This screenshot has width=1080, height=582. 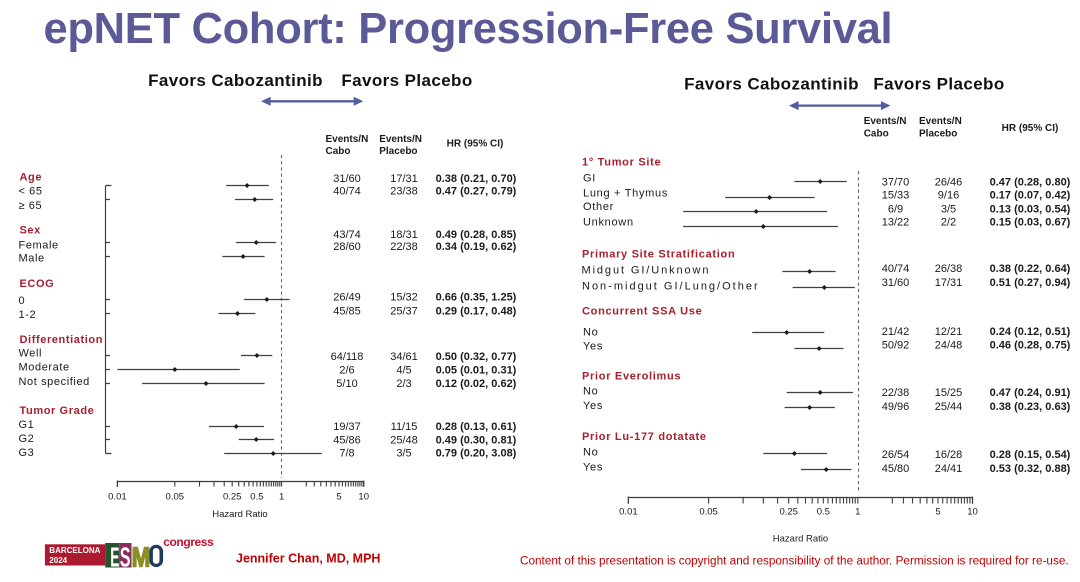 What do you see at coordinates (644, 437) in the screenshot?
I see `svg-text: Prior Lu-177 dotatate` at bounding box center [644, 437].